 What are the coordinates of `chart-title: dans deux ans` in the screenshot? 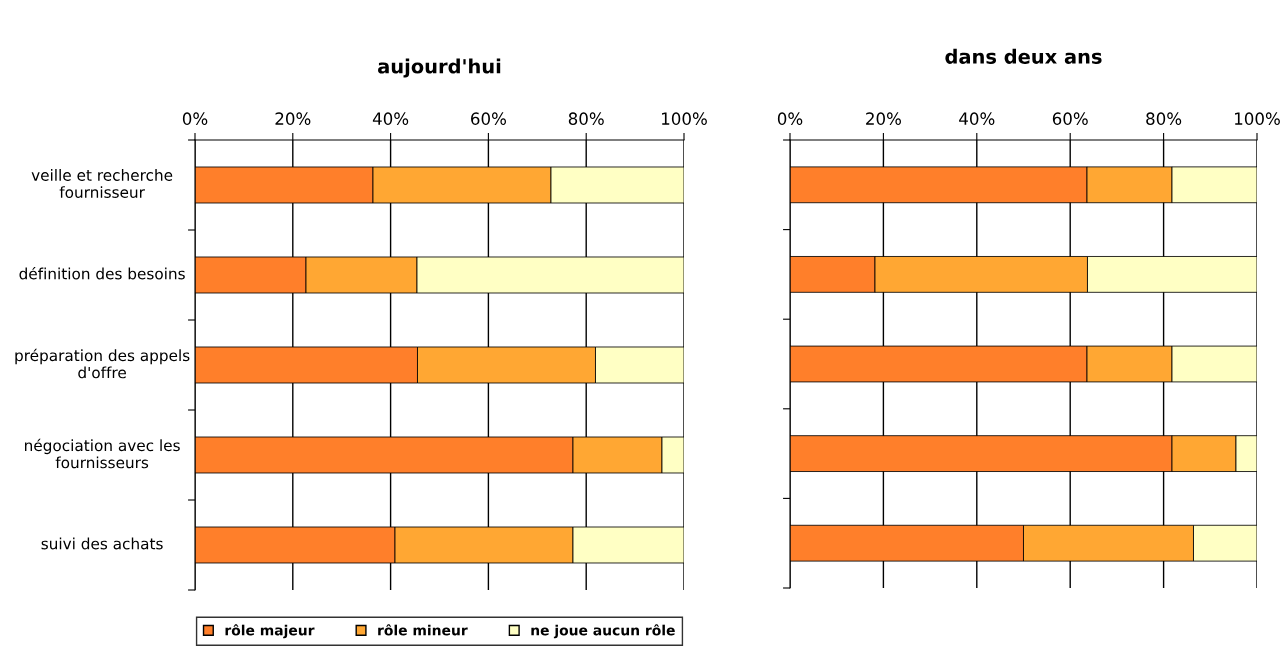 It's located at (1023, 56).